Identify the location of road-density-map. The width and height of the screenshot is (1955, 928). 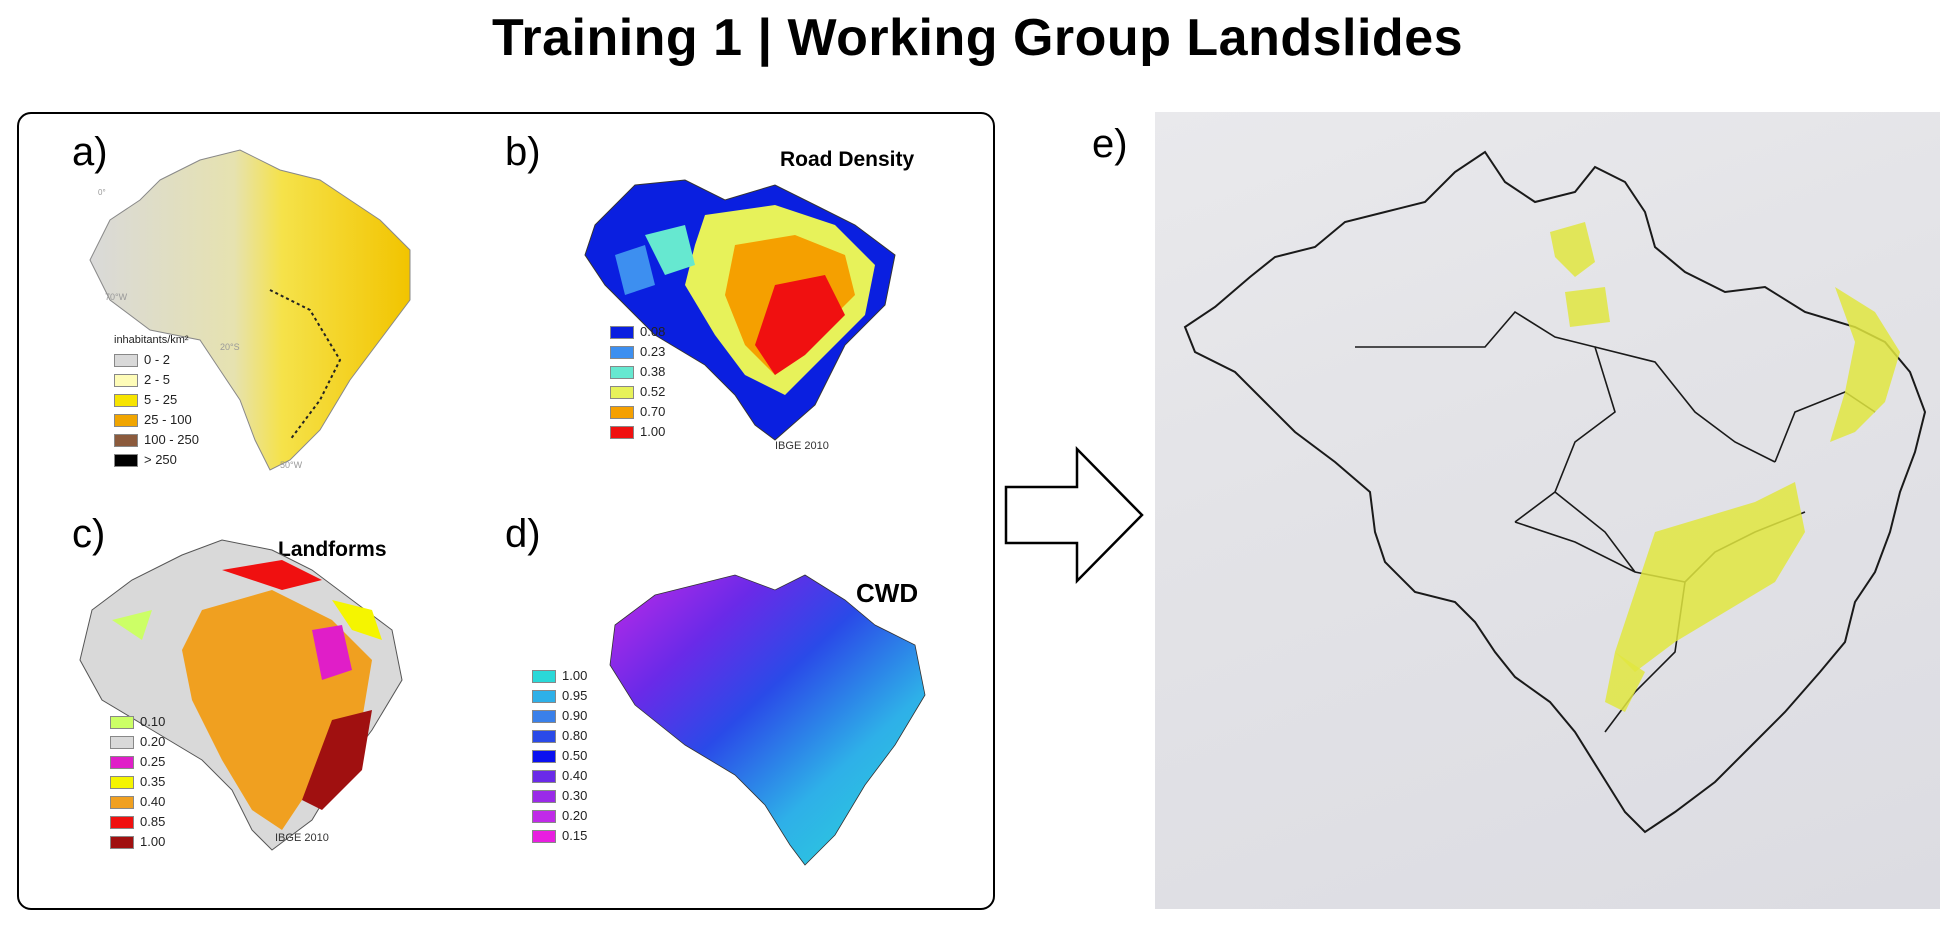
(740, 310).